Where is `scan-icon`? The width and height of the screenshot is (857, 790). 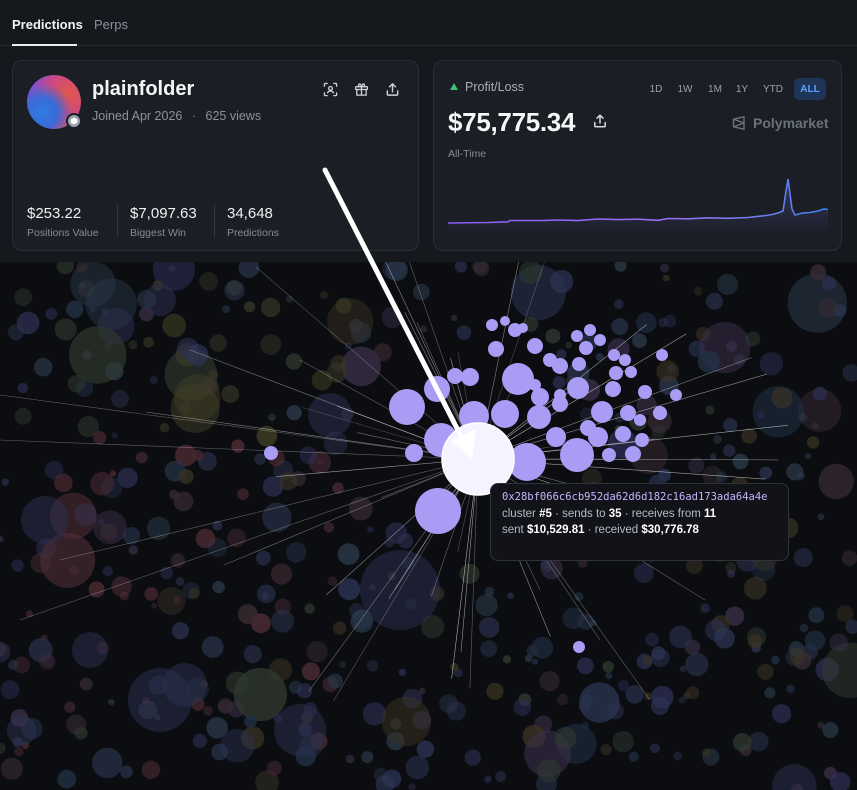 scan-icon is located at coordinates (330, 89).